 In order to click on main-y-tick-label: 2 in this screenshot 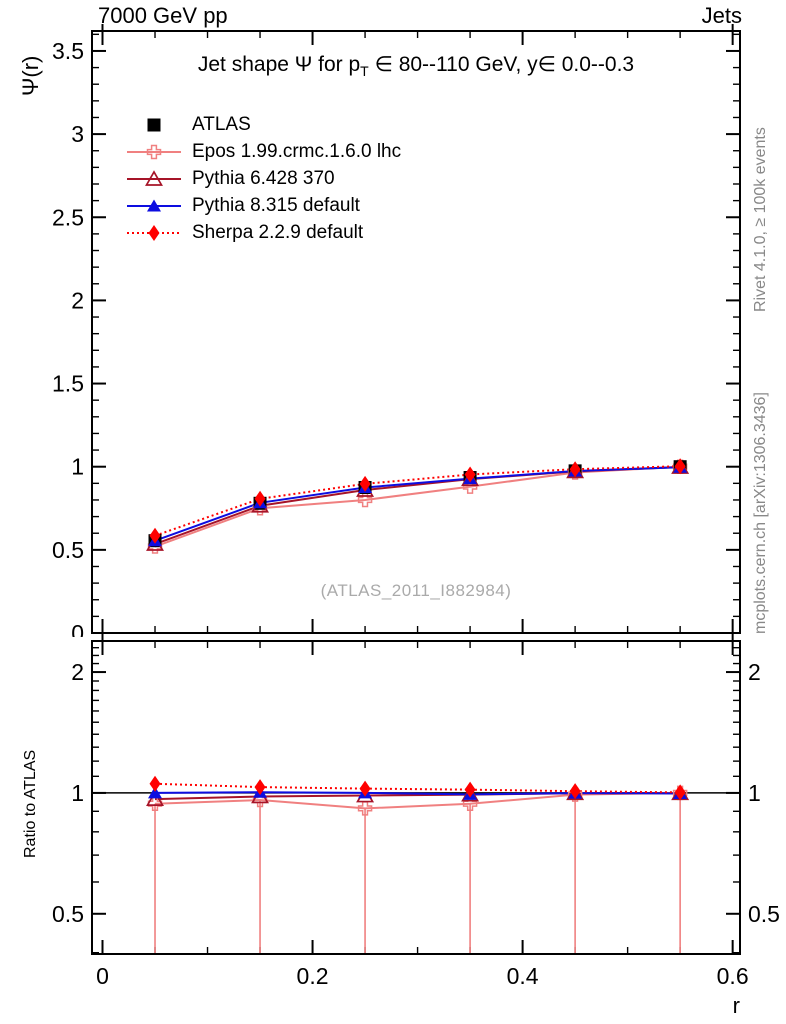, I will do `click(77, 300)`.